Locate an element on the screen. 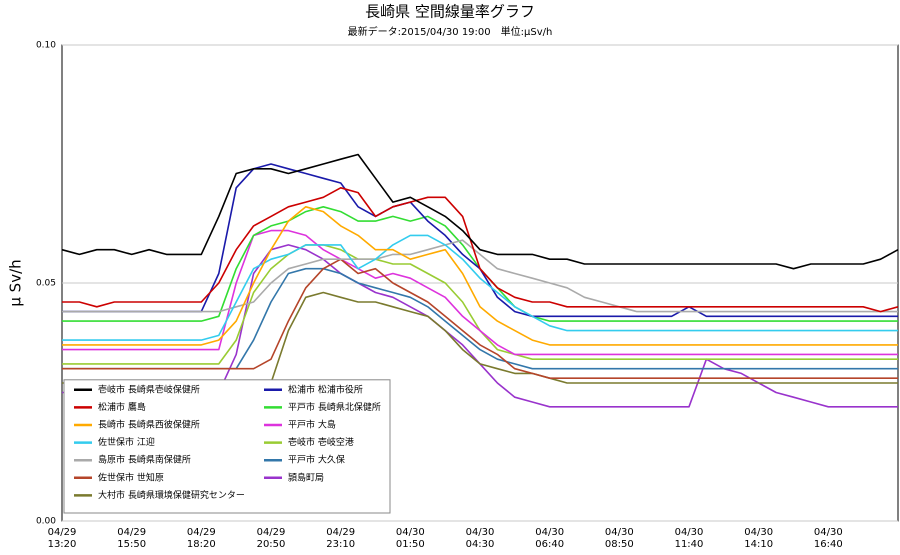 This screenshot has height=555, width=900. legend-label: 平戸市 大久保 is located at coordinates (316, 460).